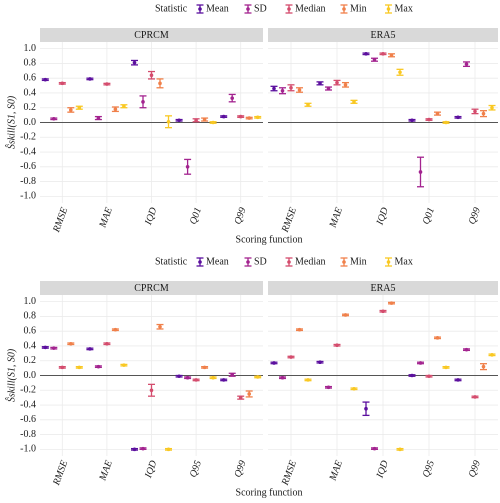  Describe the element at coordinates (404, 261) in the screenshot. I see `legend-label: Max` at that location.